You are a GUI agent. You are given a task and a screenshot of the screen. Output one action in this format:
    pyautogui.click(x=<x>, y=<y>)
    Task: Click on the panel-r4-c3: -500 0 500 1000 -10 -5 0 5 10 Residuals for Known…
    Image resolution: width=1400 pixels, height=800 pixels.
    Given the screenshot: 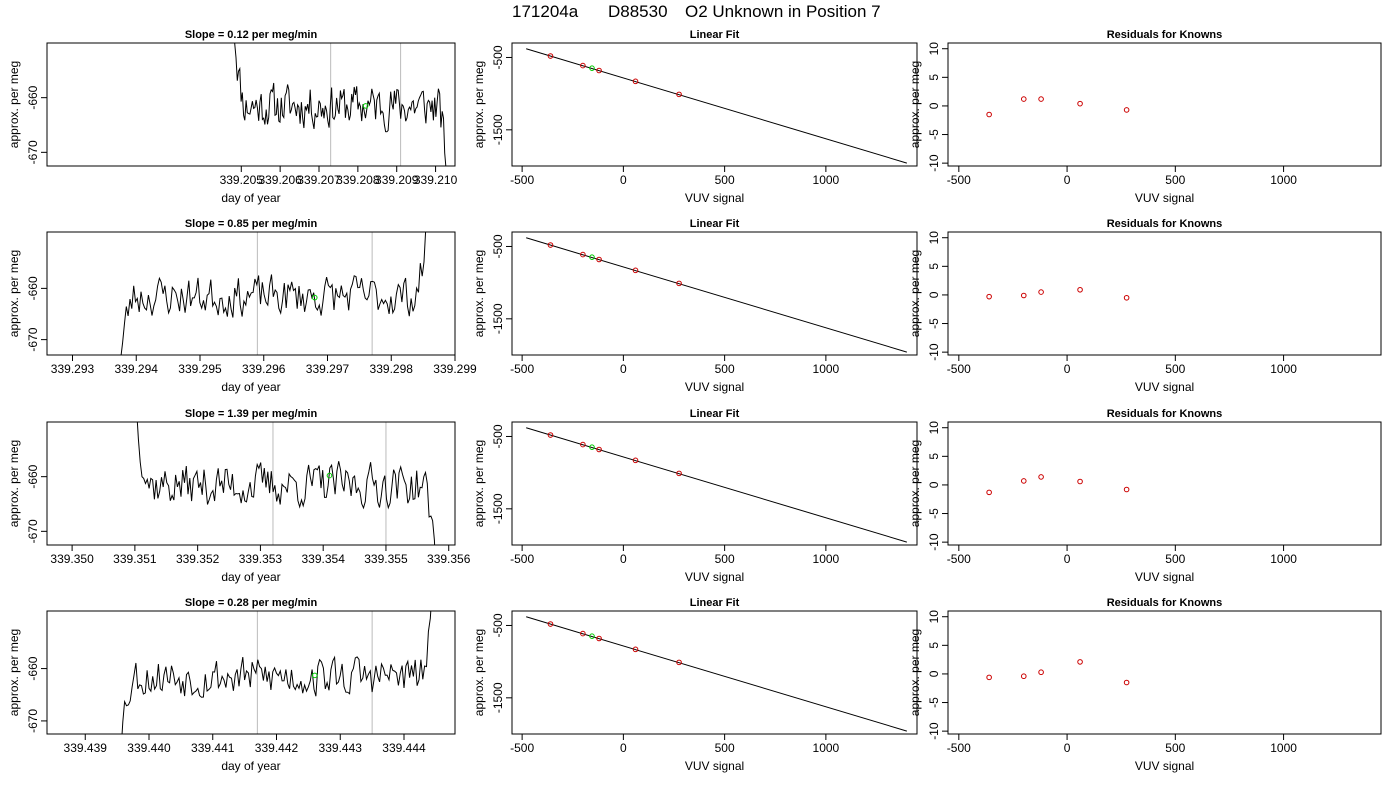 What is the action you would take?
    pyautogui.click(x=1145, y=685)
    